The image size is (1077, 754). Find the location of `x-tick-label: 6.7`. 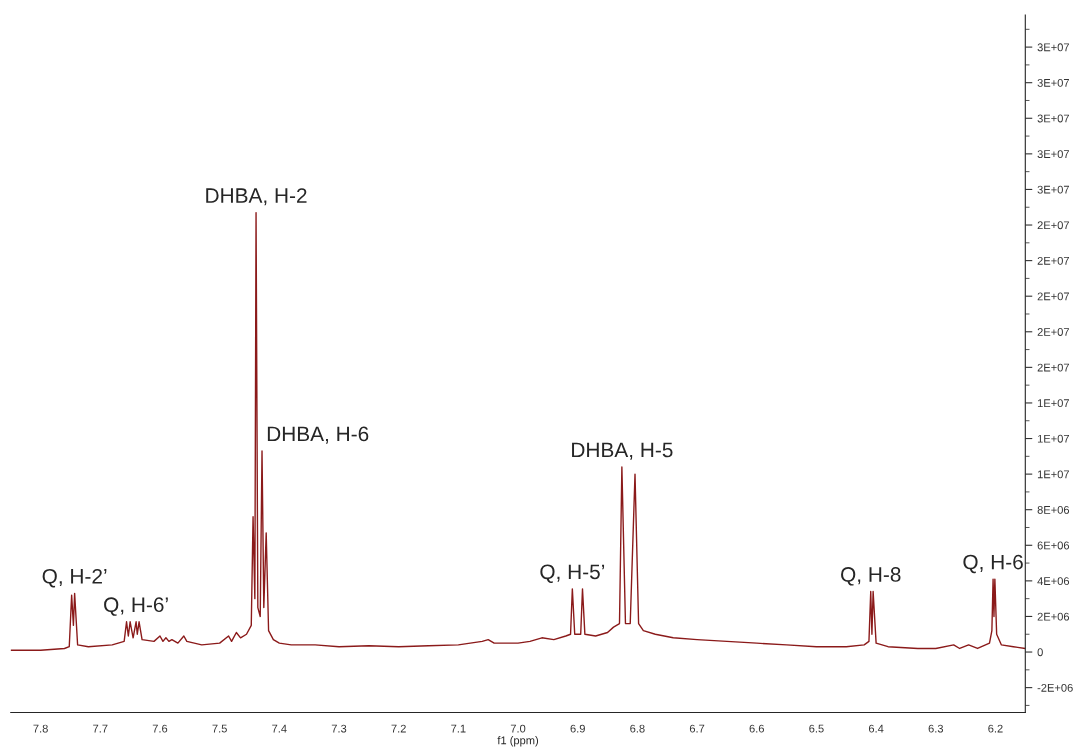

x-tick-label: 6.7 is located at coordinates (697, 728).